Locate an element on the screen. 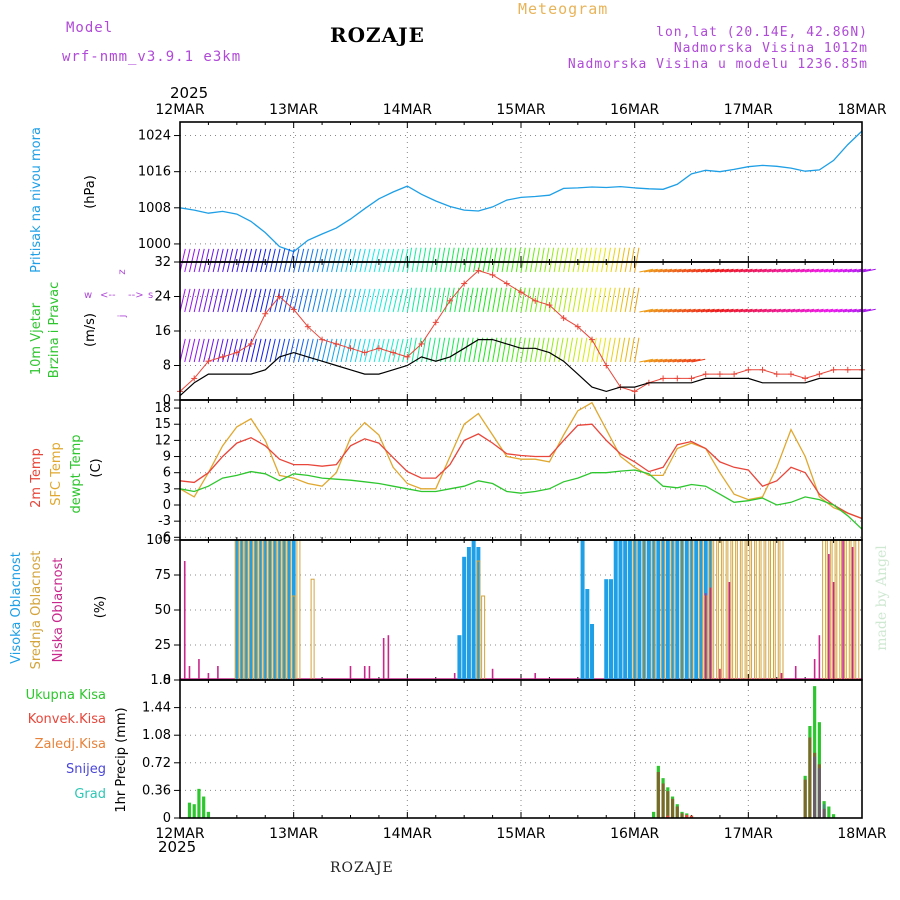 This screenshot has width=900, height=900. y-tick-label: 24 is located at coordinates (162, 297).